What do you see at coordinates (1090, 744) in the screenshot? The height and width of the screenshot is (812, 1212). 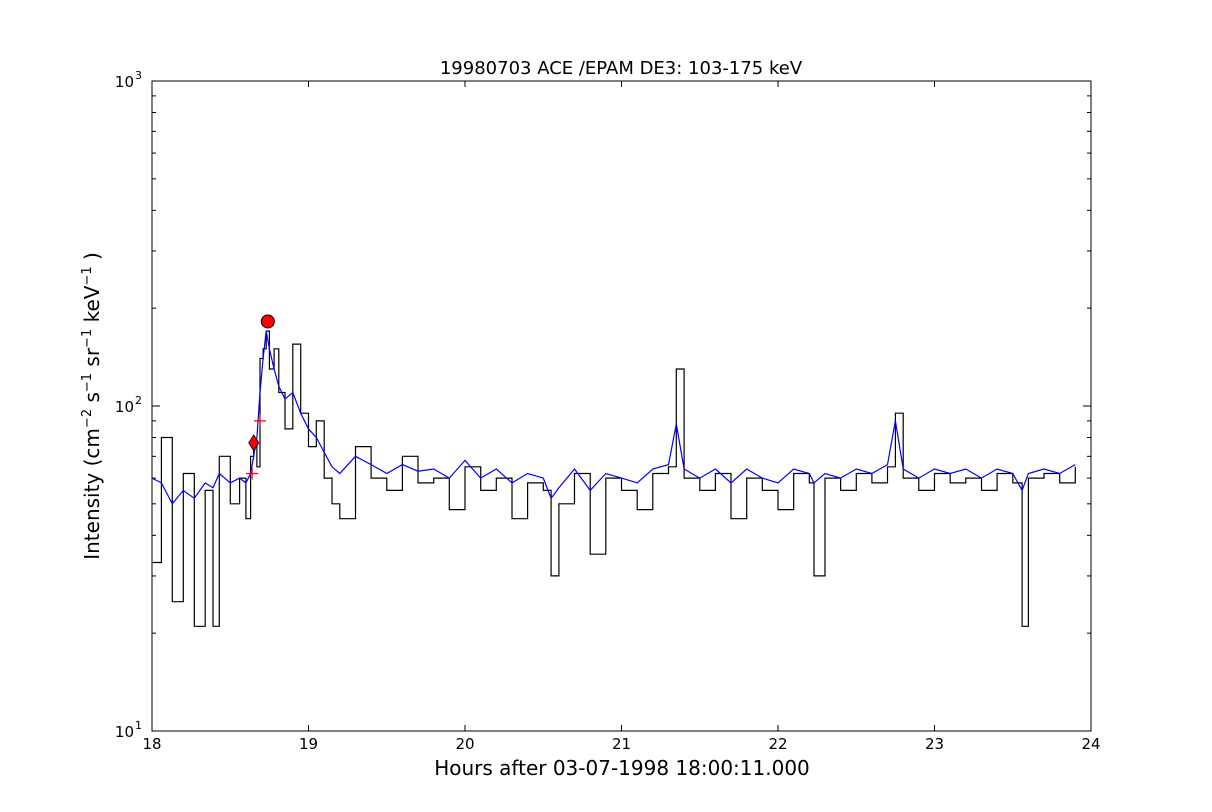 I see `x-tick-label-6: 24` at bounding box center [1090, 744].